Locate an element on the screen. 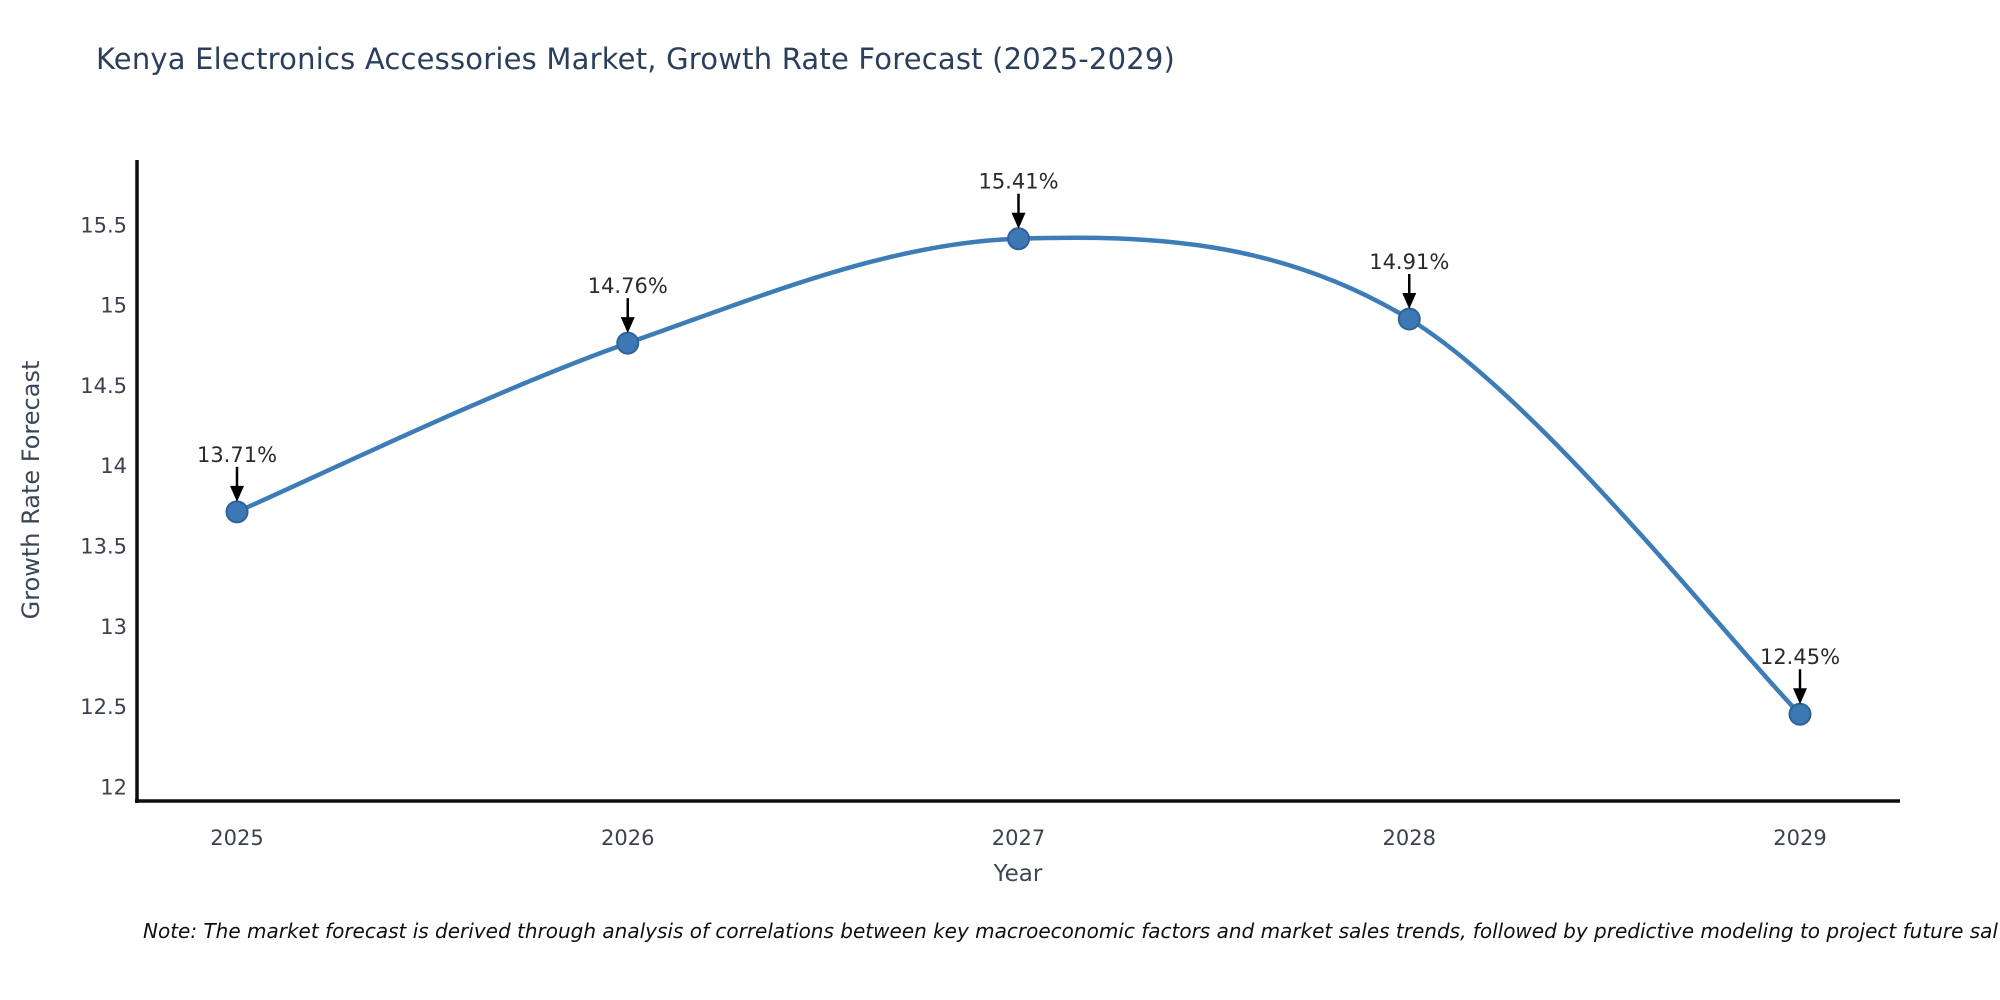  data-point-label: 14.76% is located at coordinates (628, 286).